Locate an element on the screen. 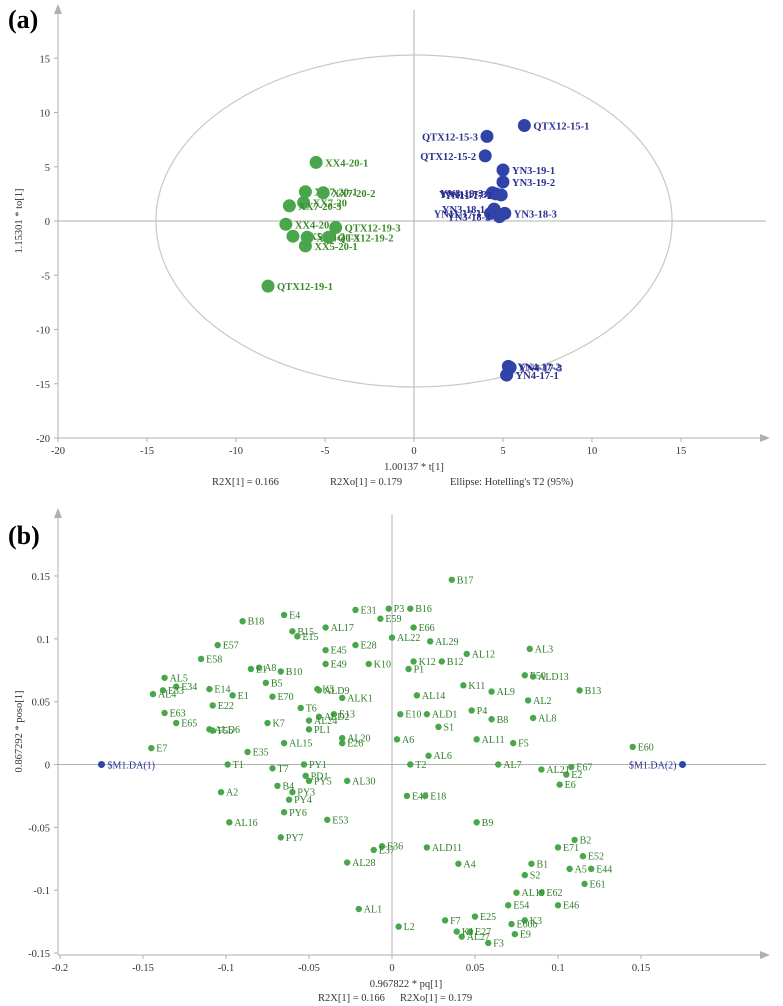  variable-label: E36 is located at coordinates (395, 847).